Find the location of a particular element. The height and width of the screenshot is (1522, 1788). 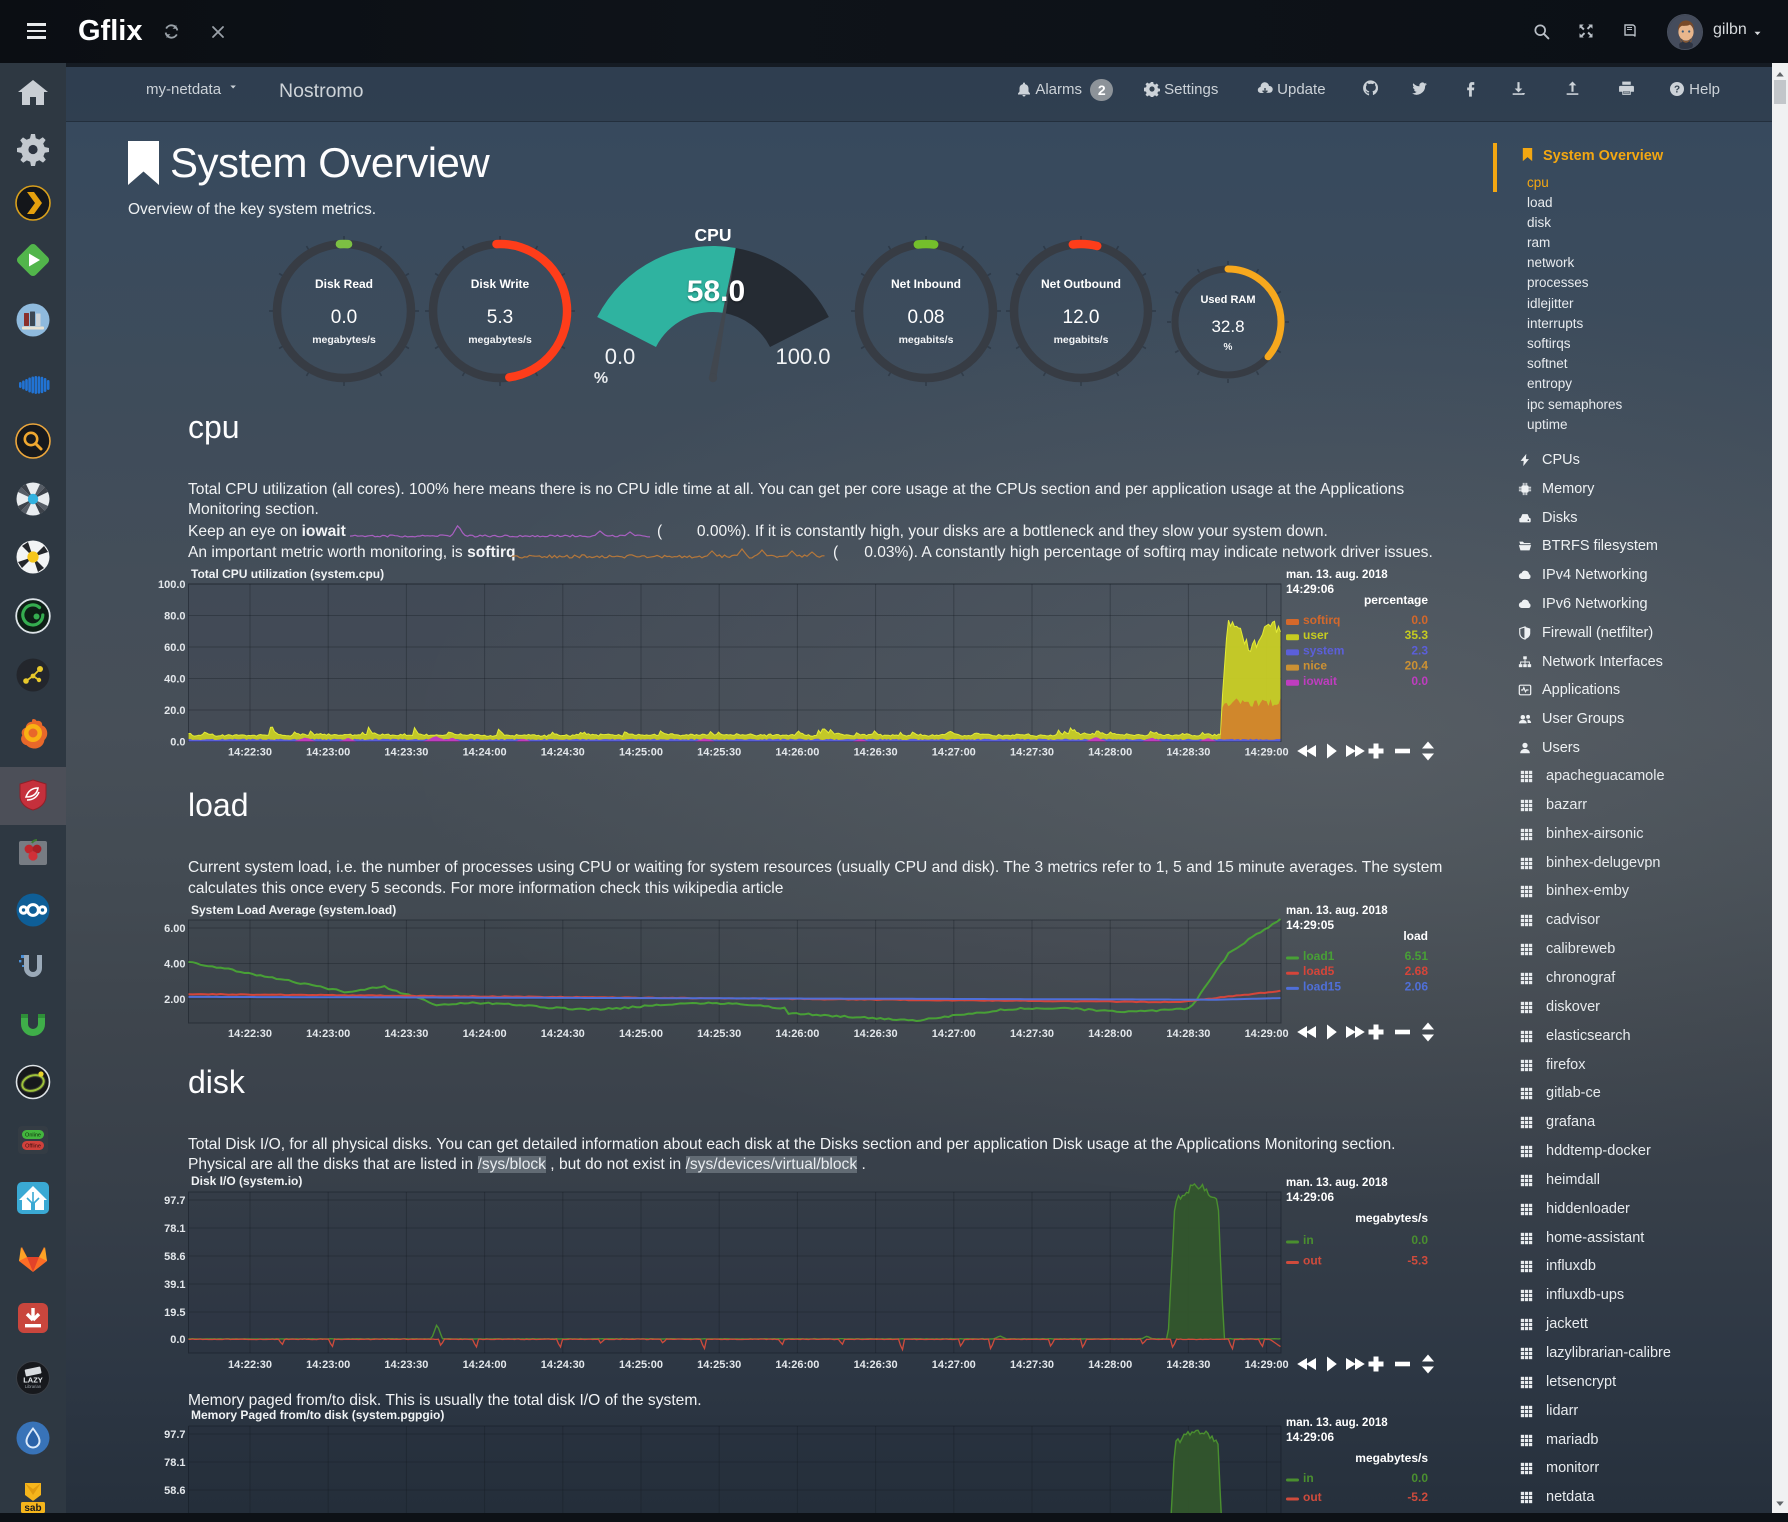

svg-text: load15 is located at coordinates (1322, 986).